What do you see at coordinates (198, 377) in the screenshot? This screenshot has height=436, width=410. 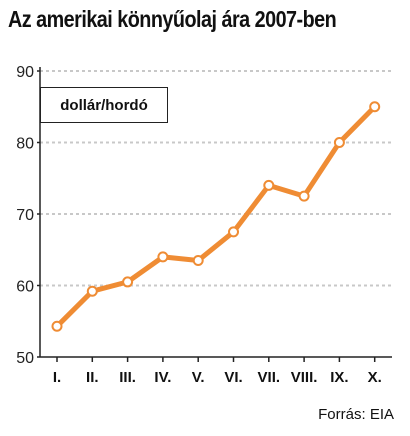 I see `x-tick-label: V.` at bounding box center [198, 377].